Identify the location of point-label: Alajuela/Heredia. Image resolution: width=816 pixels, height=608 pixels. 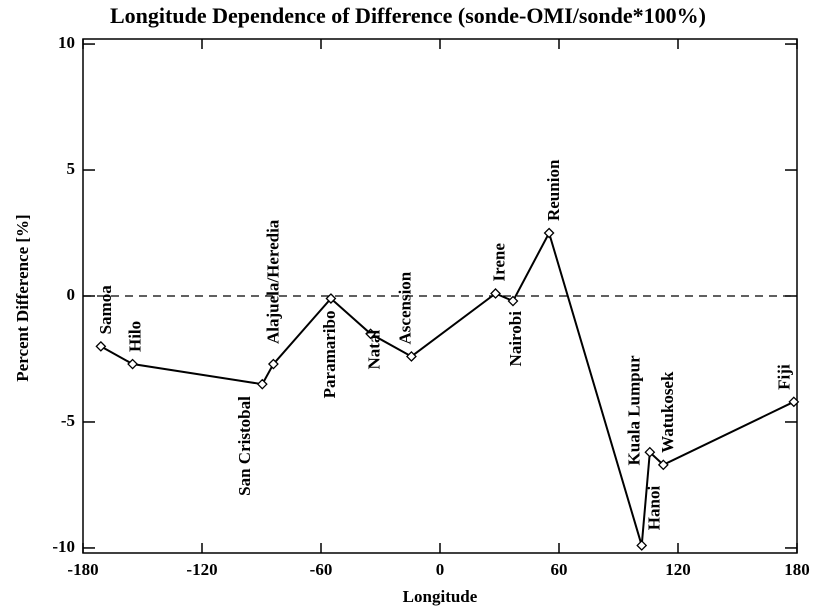
(272, 281).